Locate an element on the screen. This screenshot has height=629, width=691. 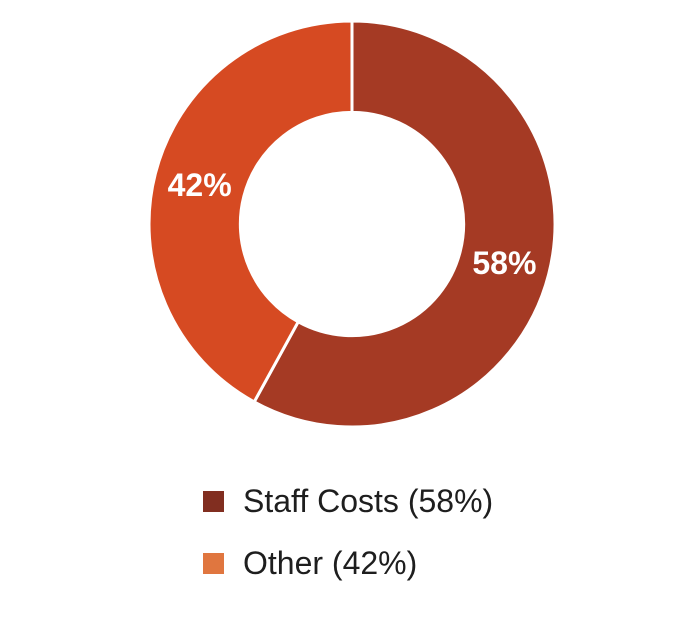
chart-legend: Staff Costs (58%) Other (42%) is located at coordinates (348, 545).